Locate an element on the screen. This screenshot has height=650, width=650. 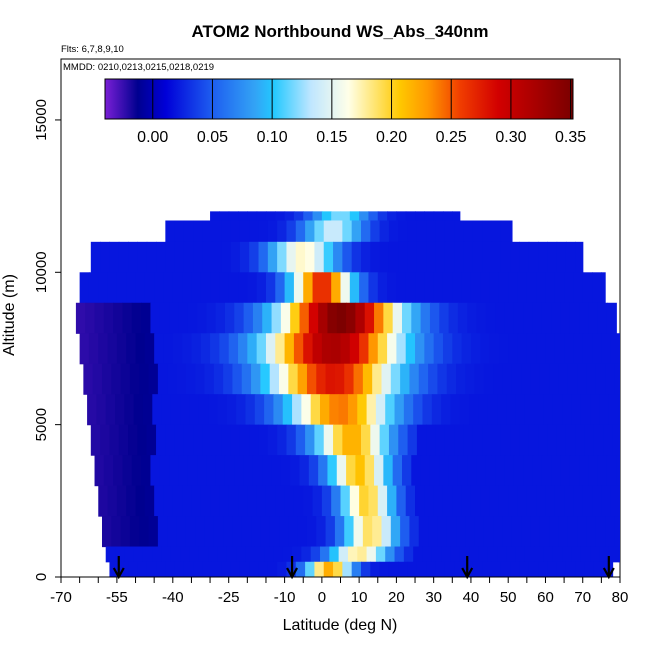
x-tick-label: -40 is located at coordinates (173, 597).